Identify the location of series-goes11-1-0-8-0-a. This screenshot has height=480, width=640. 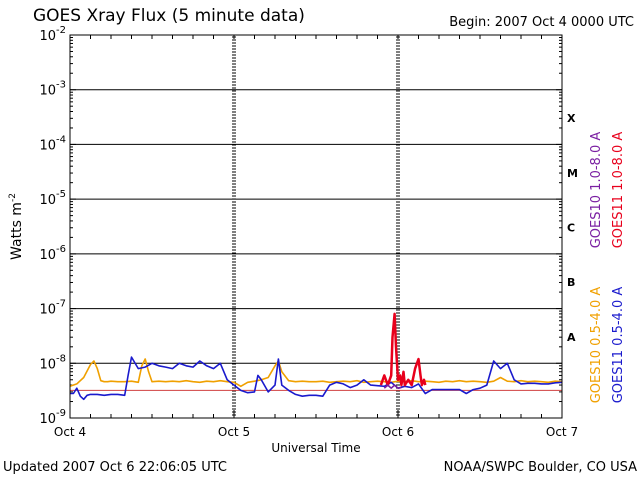
(403, 349).